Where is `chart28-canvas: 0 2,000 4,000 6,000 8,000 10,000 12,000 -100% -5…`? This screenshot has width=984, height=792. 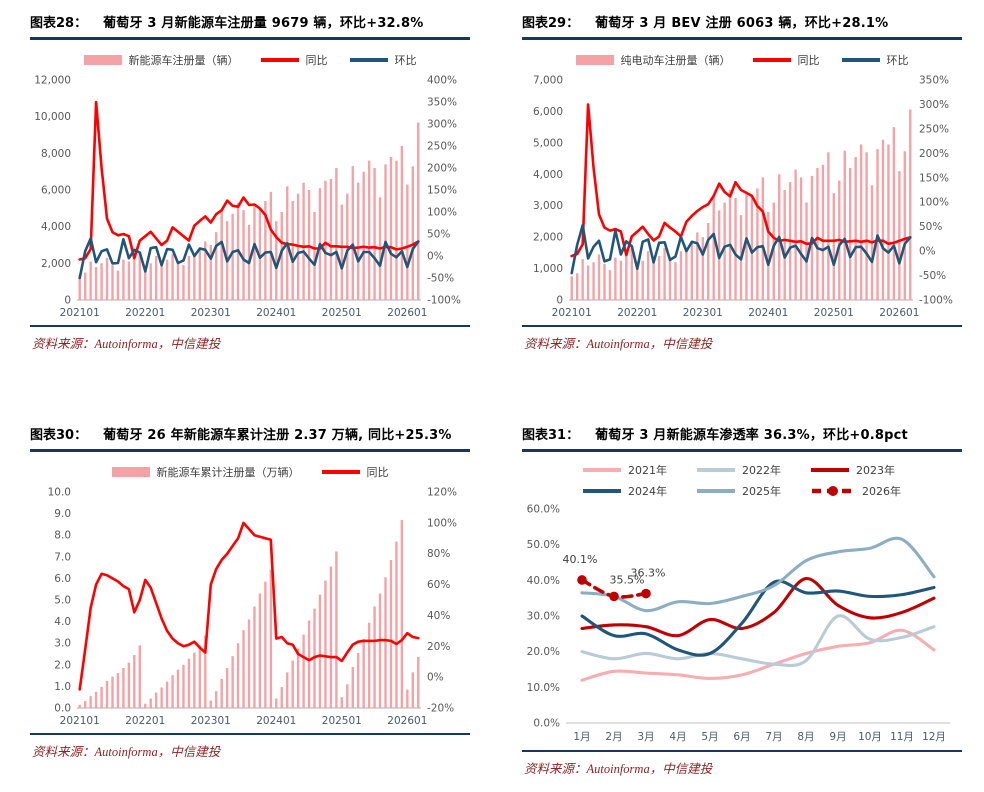
chart28-canvas: 0 2,000 4,000 6,000 8,000 10,000 12,000 -100% -5… is located at coordinates (247, 197).